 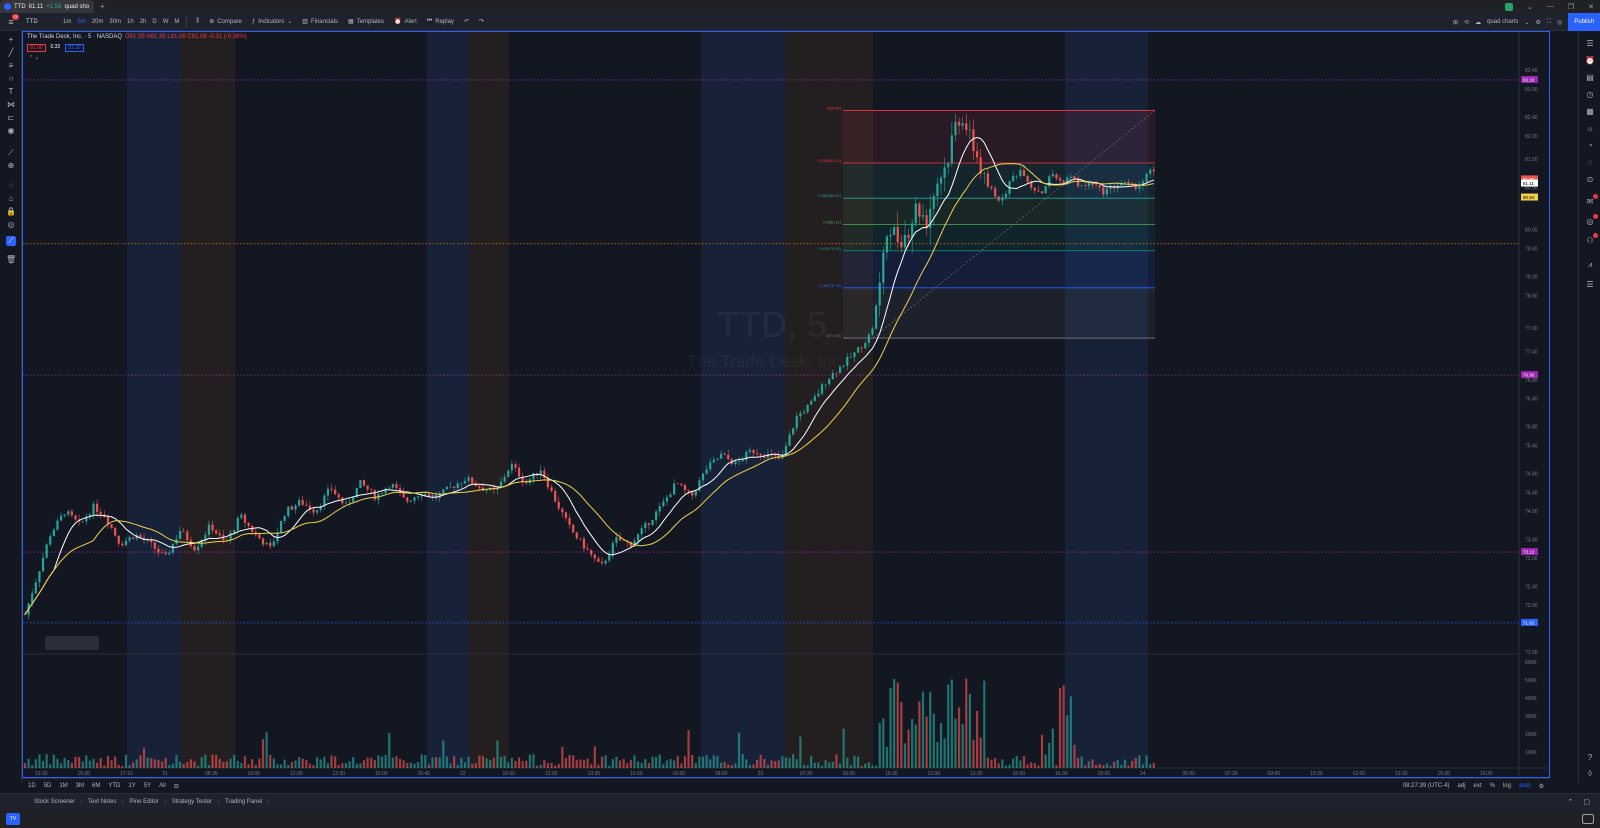 What do you see at coordinates (32, 21) in the screenshot?
I see `symbol-search: TTD` at bounding box center [32, 21].